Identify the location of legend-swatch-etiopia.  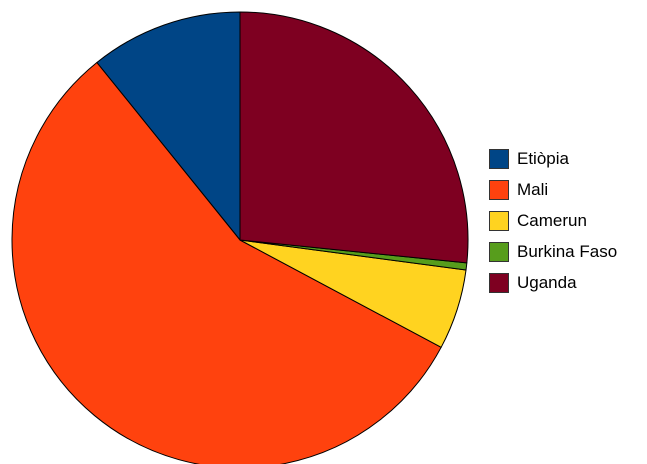
(499, 158).